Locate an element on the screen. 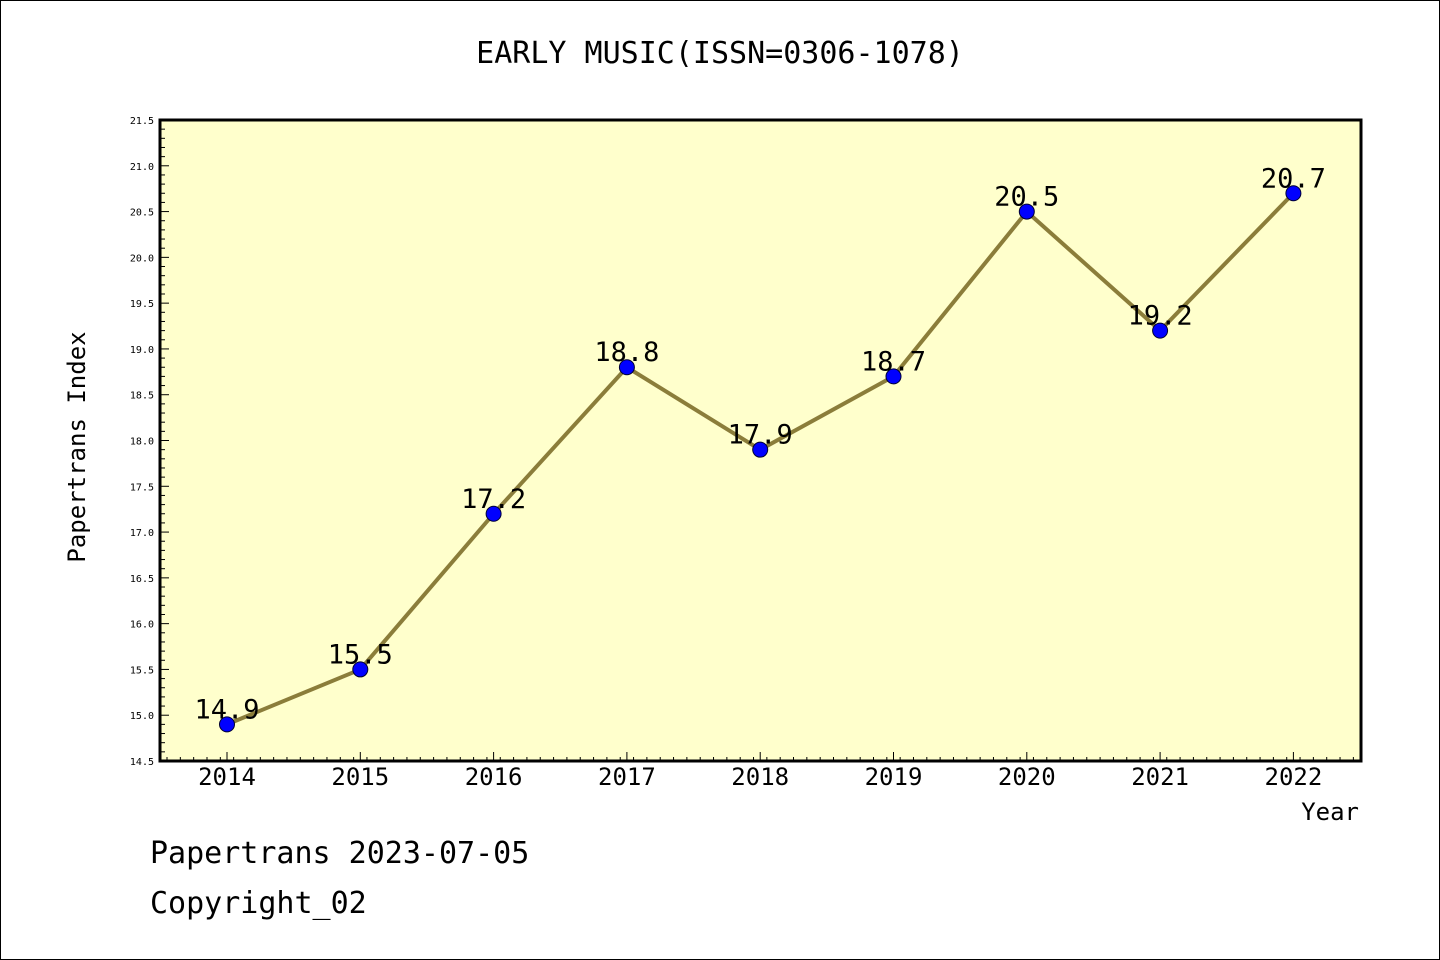 This screenshot has width=1440, height=960. data-label: 14.9 is located at coordinates (226, 709).